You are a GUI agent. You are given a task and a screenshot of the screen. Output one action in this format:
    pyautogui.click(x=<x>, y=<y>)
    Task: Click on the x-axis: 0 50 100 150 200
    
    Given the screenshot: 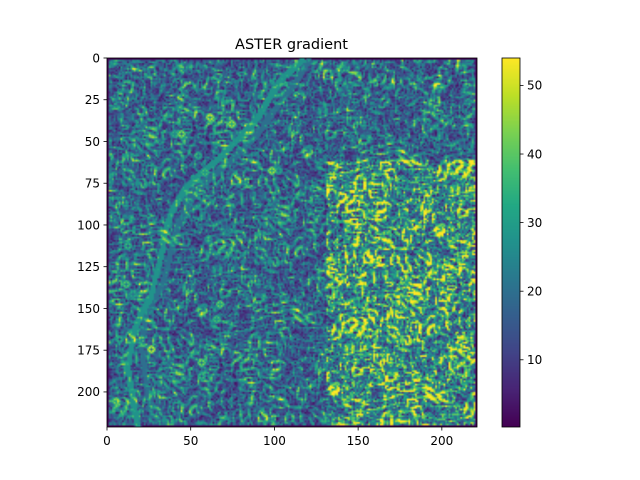 What is the action you would take?
    pyautogui.click(x=278, y=437)
    